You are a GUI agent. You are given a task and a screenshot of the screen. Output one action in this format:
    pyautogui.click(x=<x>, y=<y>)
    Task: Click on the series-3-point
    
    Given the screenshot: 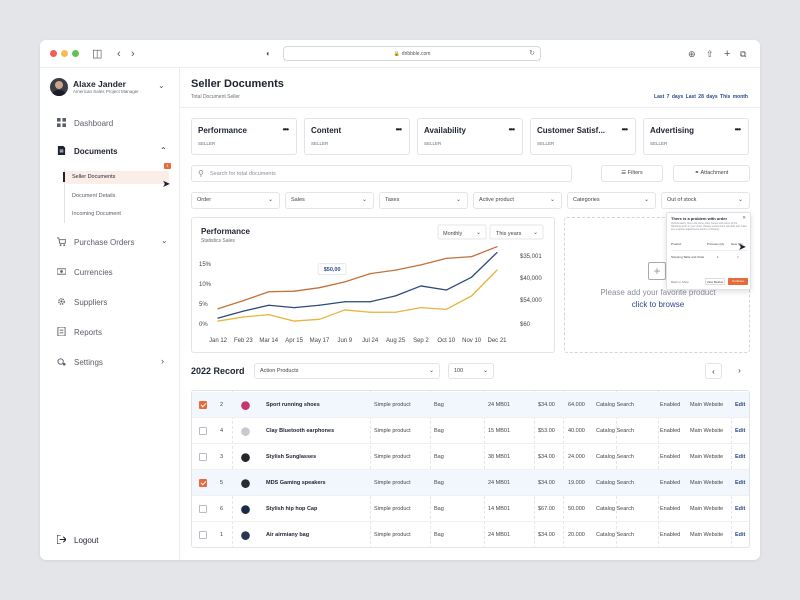 What is the action you would take?
    pyautogui.click(x=395, y=312)
    